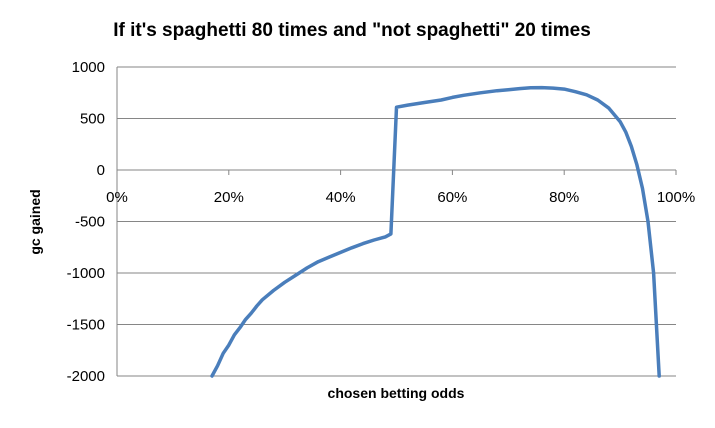 This screenshot has height=428, width=715. Describe the element at coordinates (92, 119) in the screenshot. I see `y-tick-label: 500` at that location.